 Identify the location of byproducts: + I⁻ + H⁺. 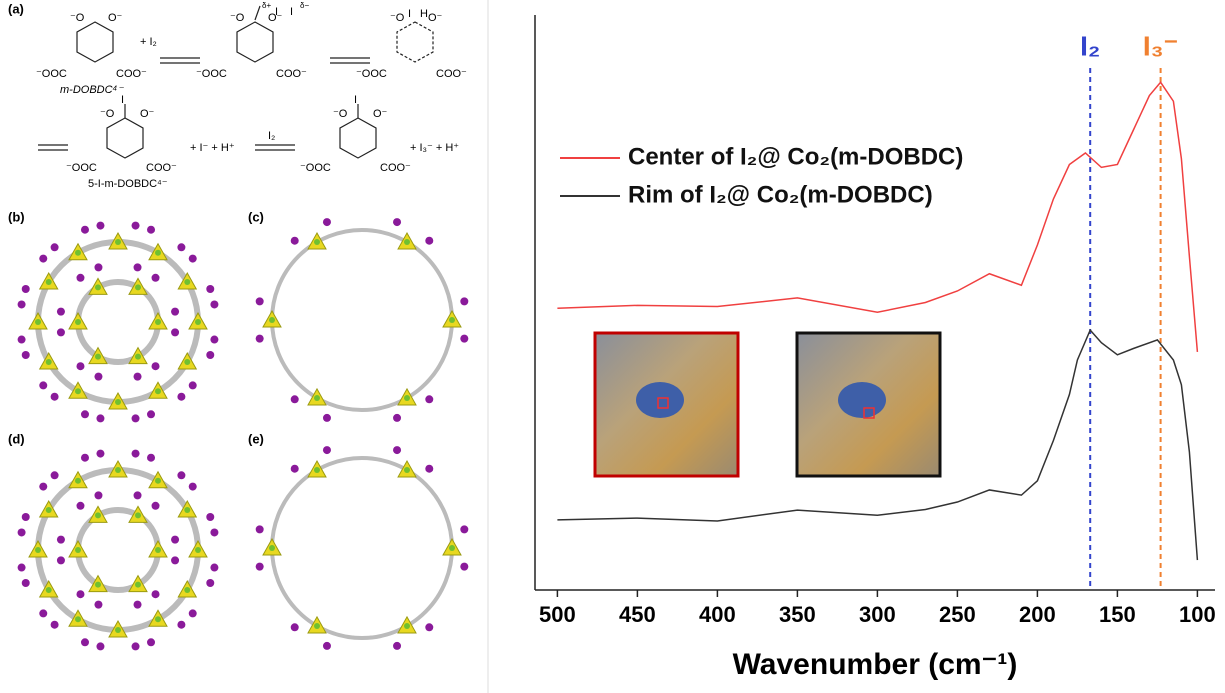
(212, 148).